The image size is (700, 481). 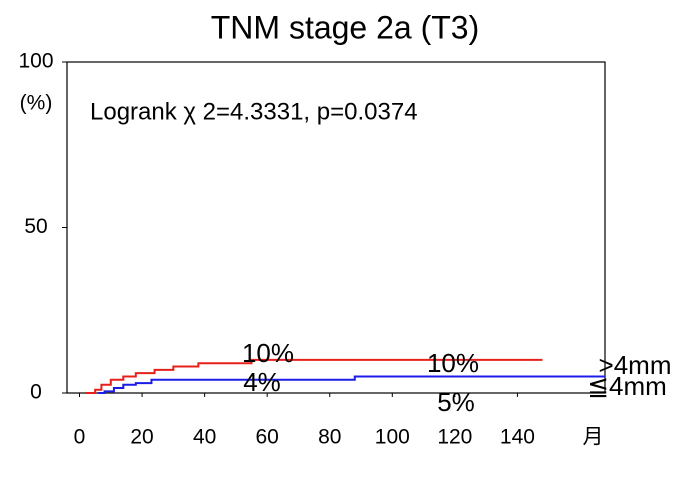 What do you see at coordinates (517, 437) in the screenshot?
I see `x-tick-label: 140` at bounding box center [517, 437].